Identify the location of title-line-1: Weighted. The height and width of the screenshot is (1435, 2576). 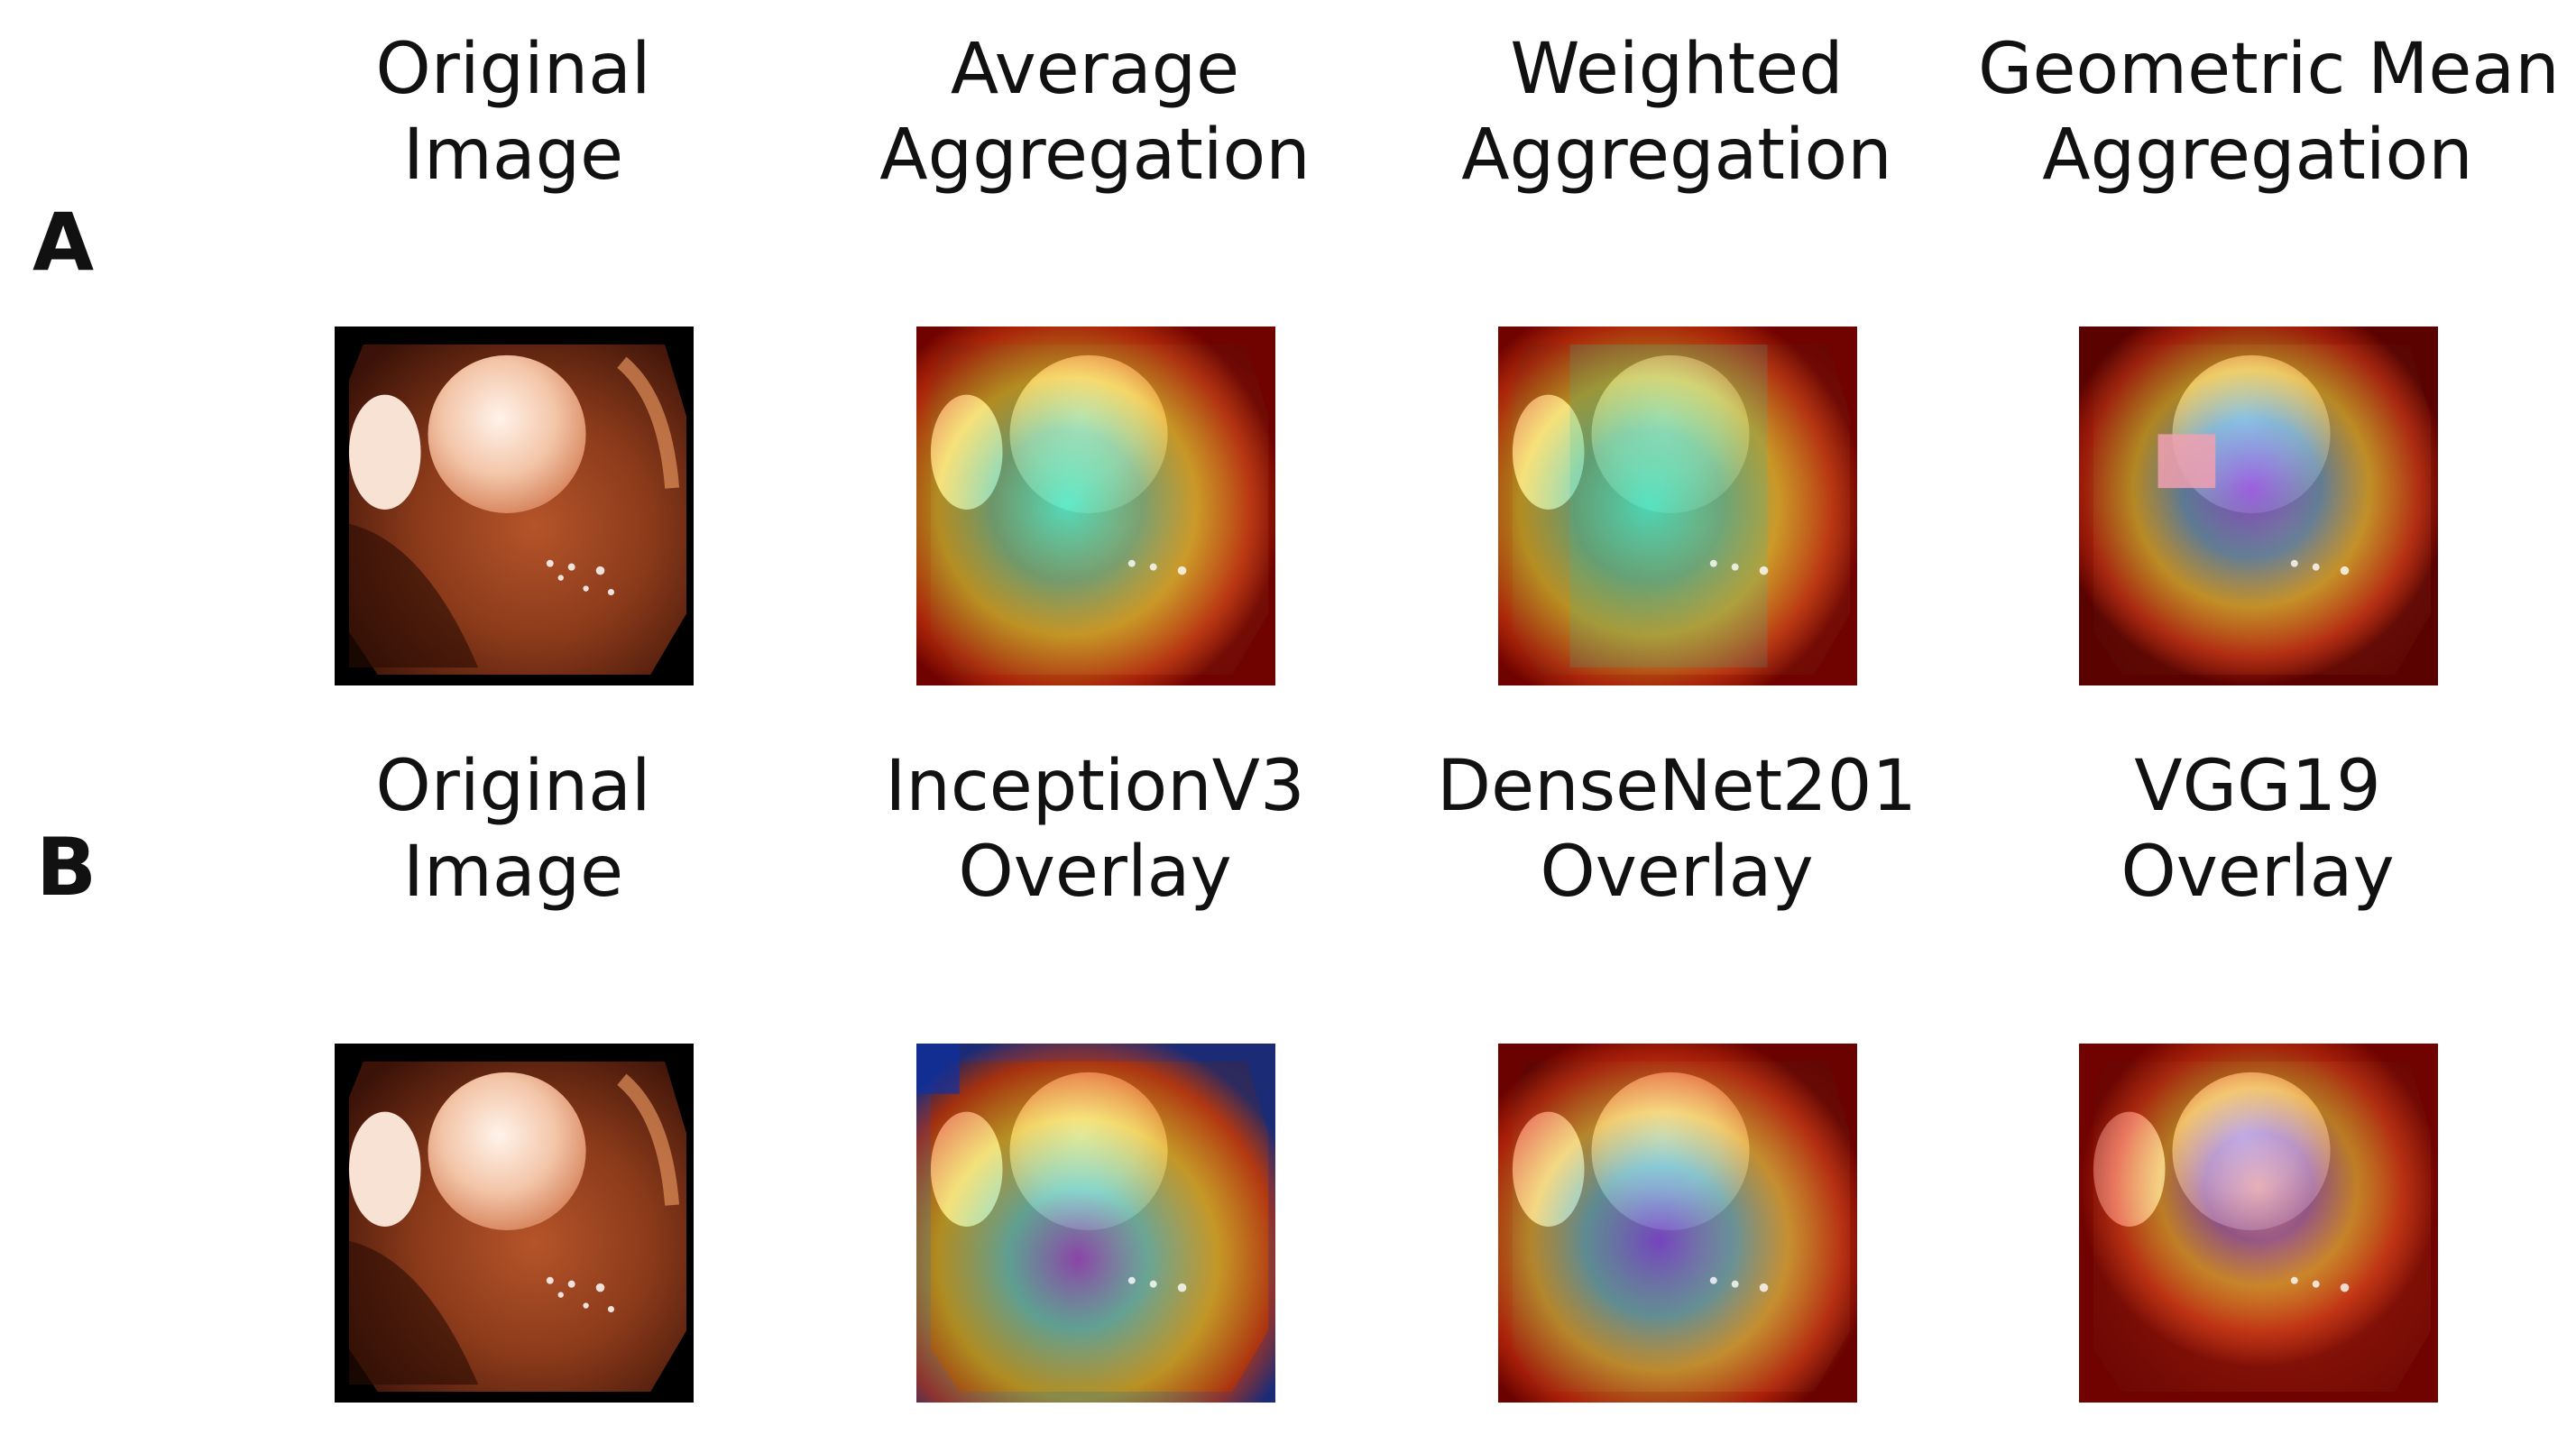
(1677, 69).